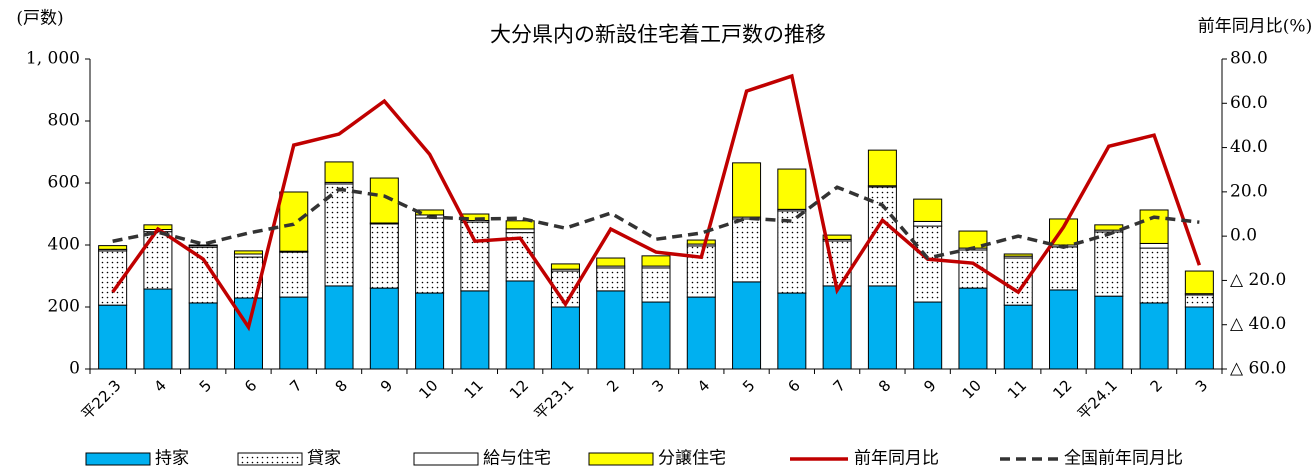  What do you see at coordinates (1249, 59) in the screenshot?
I see `y2-tick-label: 80.0` at bounding box center [1249, 59].